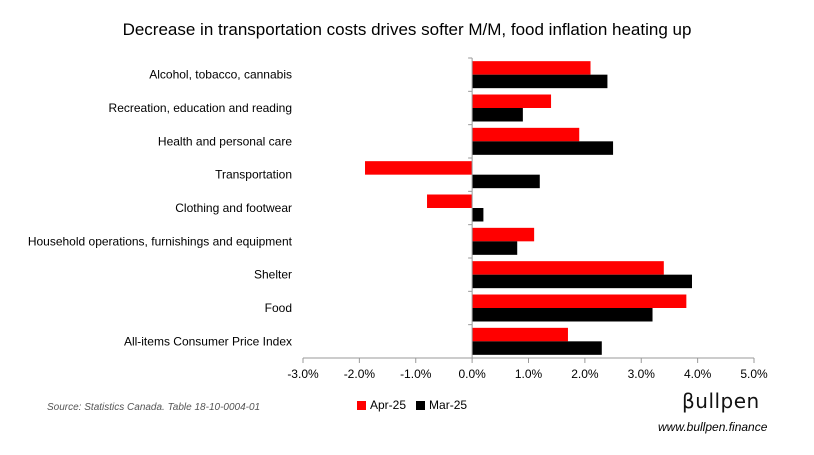 The height and width of the screenshot is (455, 814). Describe the element at coordinates (421, 405) in the screenshot. I see `legend-swatch-mar` at that location.